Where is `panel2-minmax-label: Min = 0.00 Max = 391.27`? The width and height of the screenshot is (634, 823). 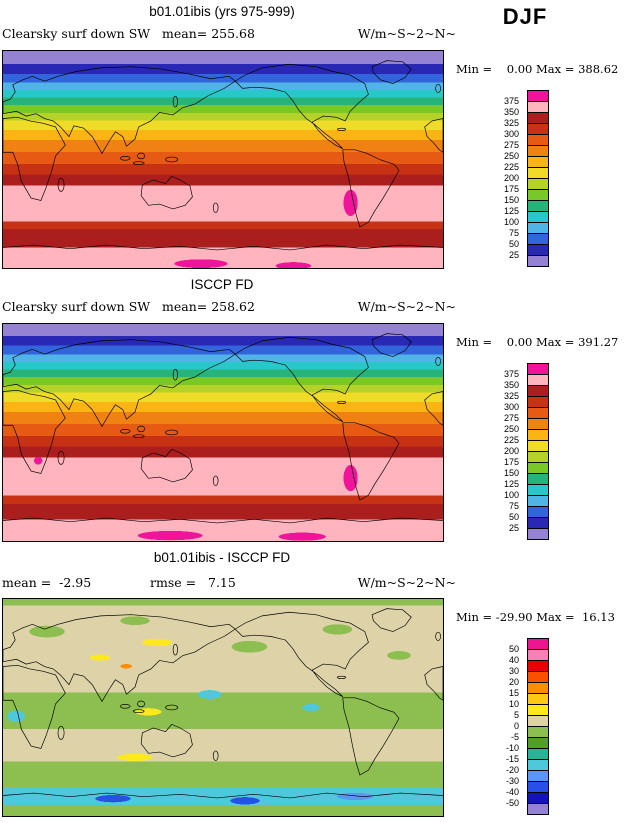
panel2-minmax-label: Min = 0.00 Max = 391.27 is located at coordinates (537, 342).